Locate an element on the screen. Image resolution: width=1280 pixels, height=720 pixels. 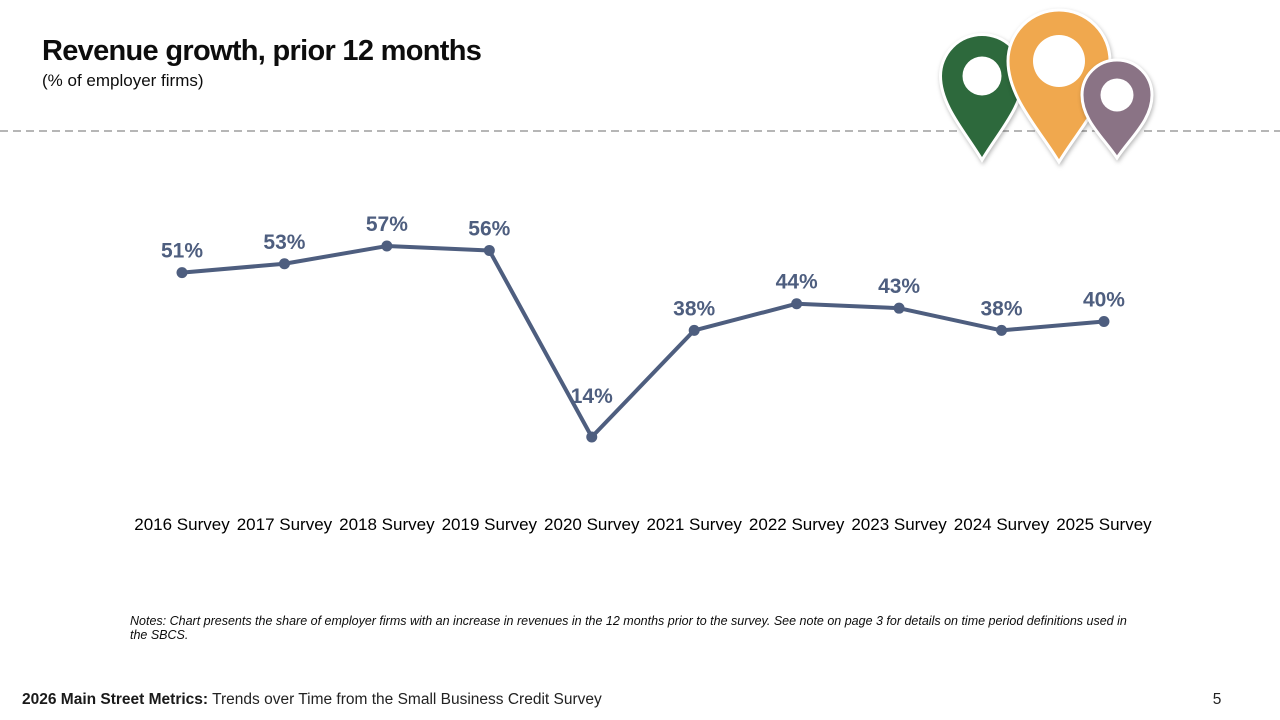
orange-map-pin-hole is located at coordinates (1059, 61).